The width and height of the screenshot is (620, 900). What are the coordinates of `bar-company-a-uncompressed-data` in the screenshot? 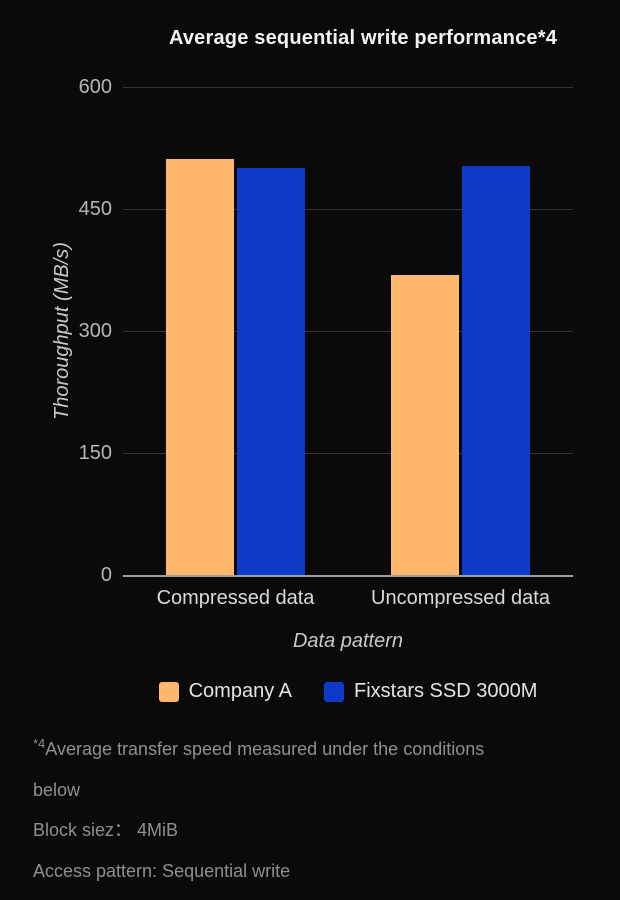 It's located at (425, 425).